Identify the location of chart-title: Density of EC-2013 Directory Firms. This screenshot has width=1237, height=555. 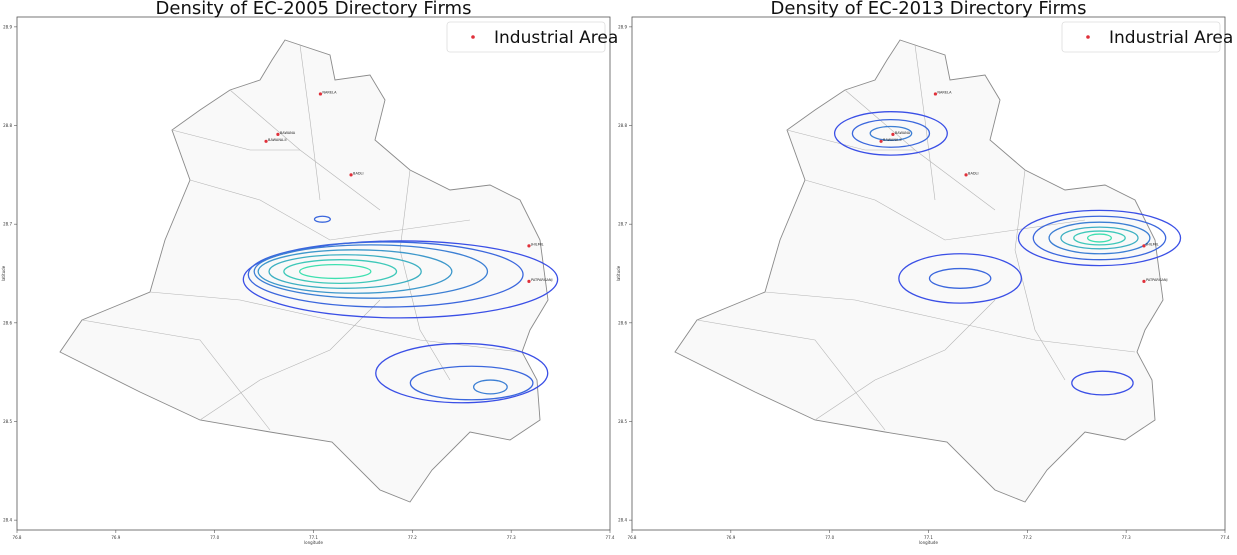
(929, 9).